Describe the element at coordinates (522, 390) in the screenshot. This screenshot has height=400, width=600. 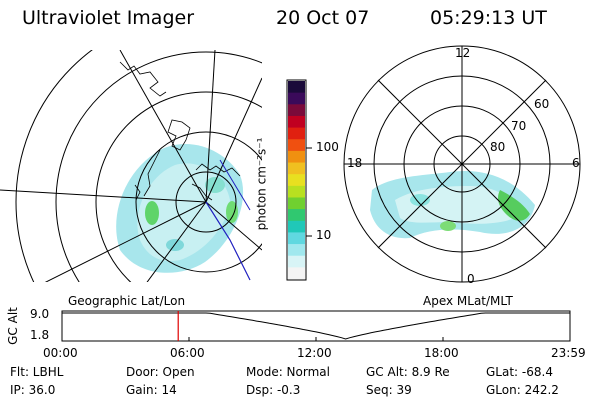
I see `glon-status: GLon: 242.2` at that location.